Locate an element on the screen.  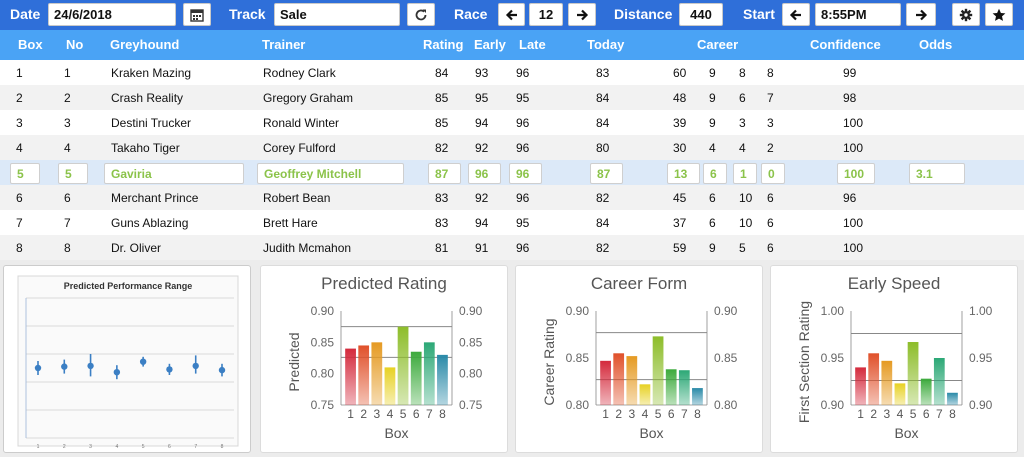
y-tick-label-right: 0.90 is located at coordinates (981, 405).